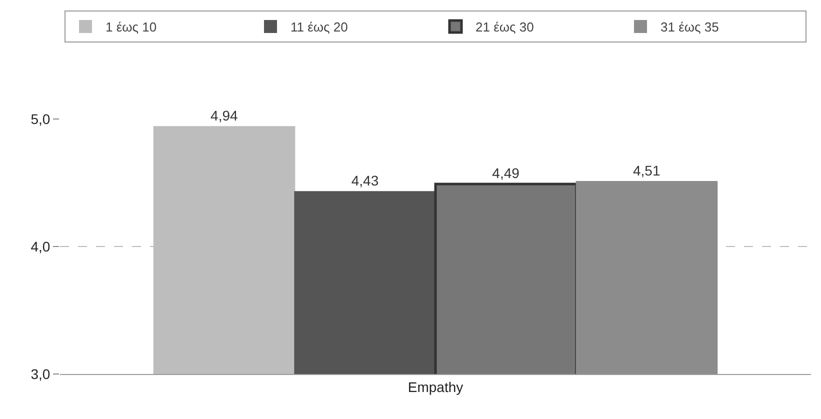 The width and height of the screenshot is (821, 419). What do you see at coordinates (365, 180) in the screenshot?
I see `data-label: 4,43` at bounding box center [365, 180].